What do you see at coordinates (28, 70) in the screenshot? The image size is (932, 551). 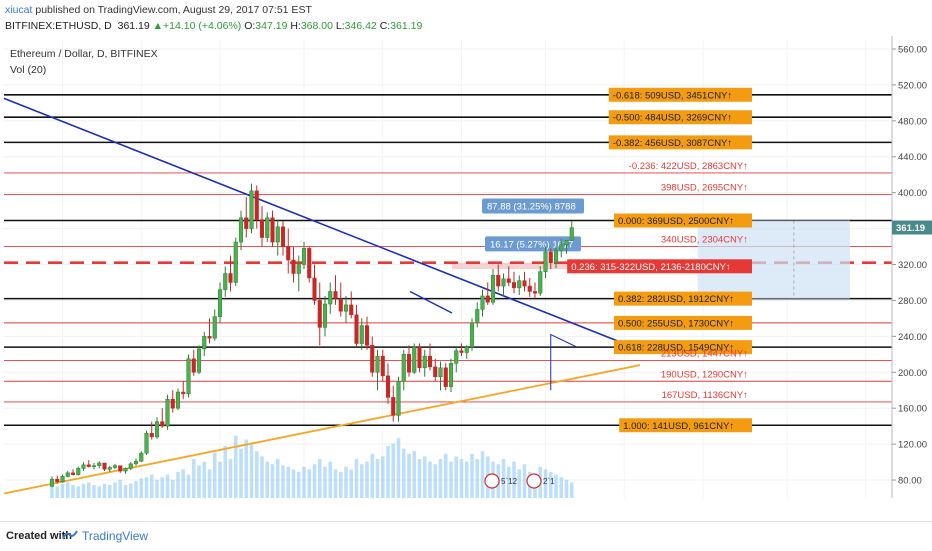 I see `volume-legend: Vol (20)` at bounding box center [28, 70].